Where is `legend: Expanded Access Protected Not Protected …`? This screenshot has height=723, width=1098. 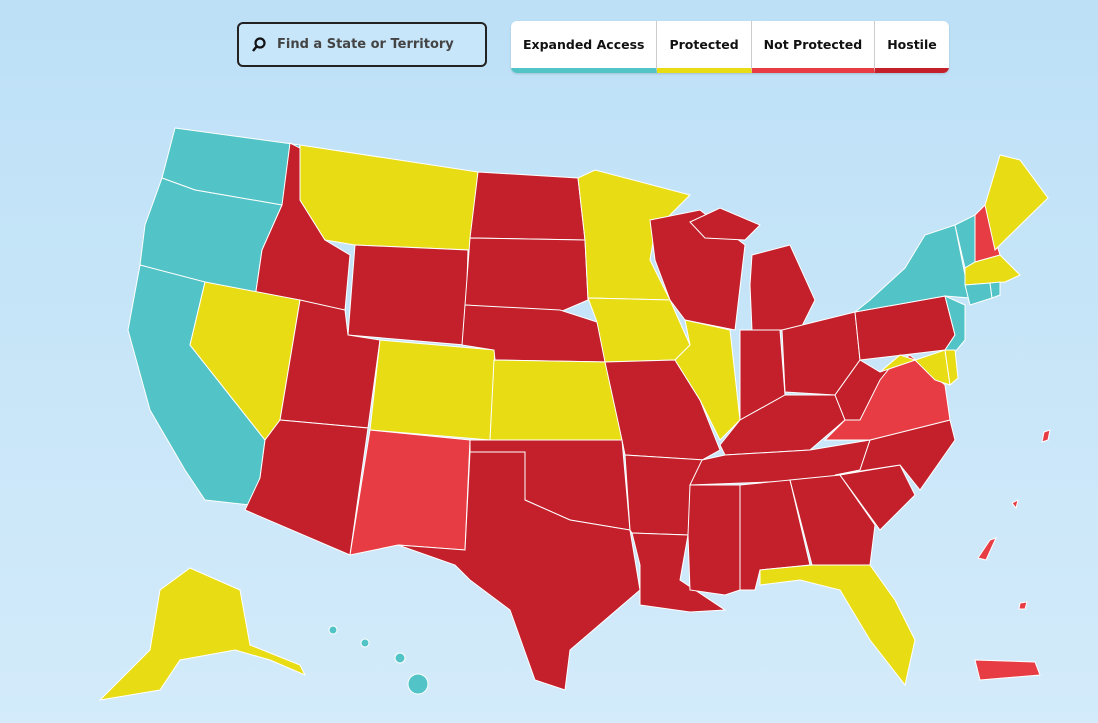 legend: Expanded Access Protected Not Protected … is located at coordinates (730, 47).